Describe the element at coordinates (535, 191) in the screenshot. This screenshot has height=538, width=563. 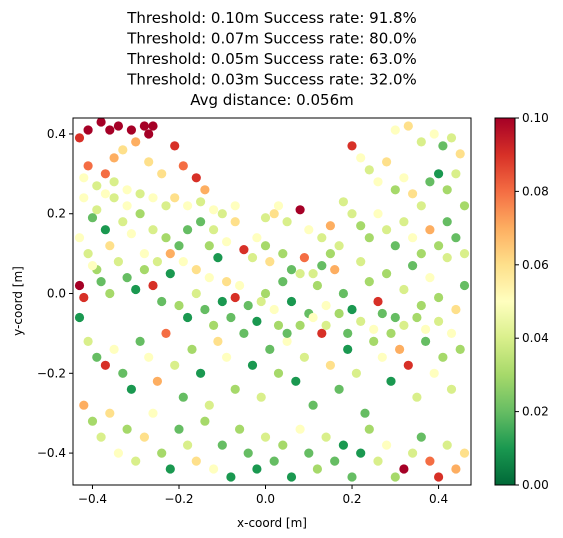
I see `colorbar-tick-label: 0.08` at that location.